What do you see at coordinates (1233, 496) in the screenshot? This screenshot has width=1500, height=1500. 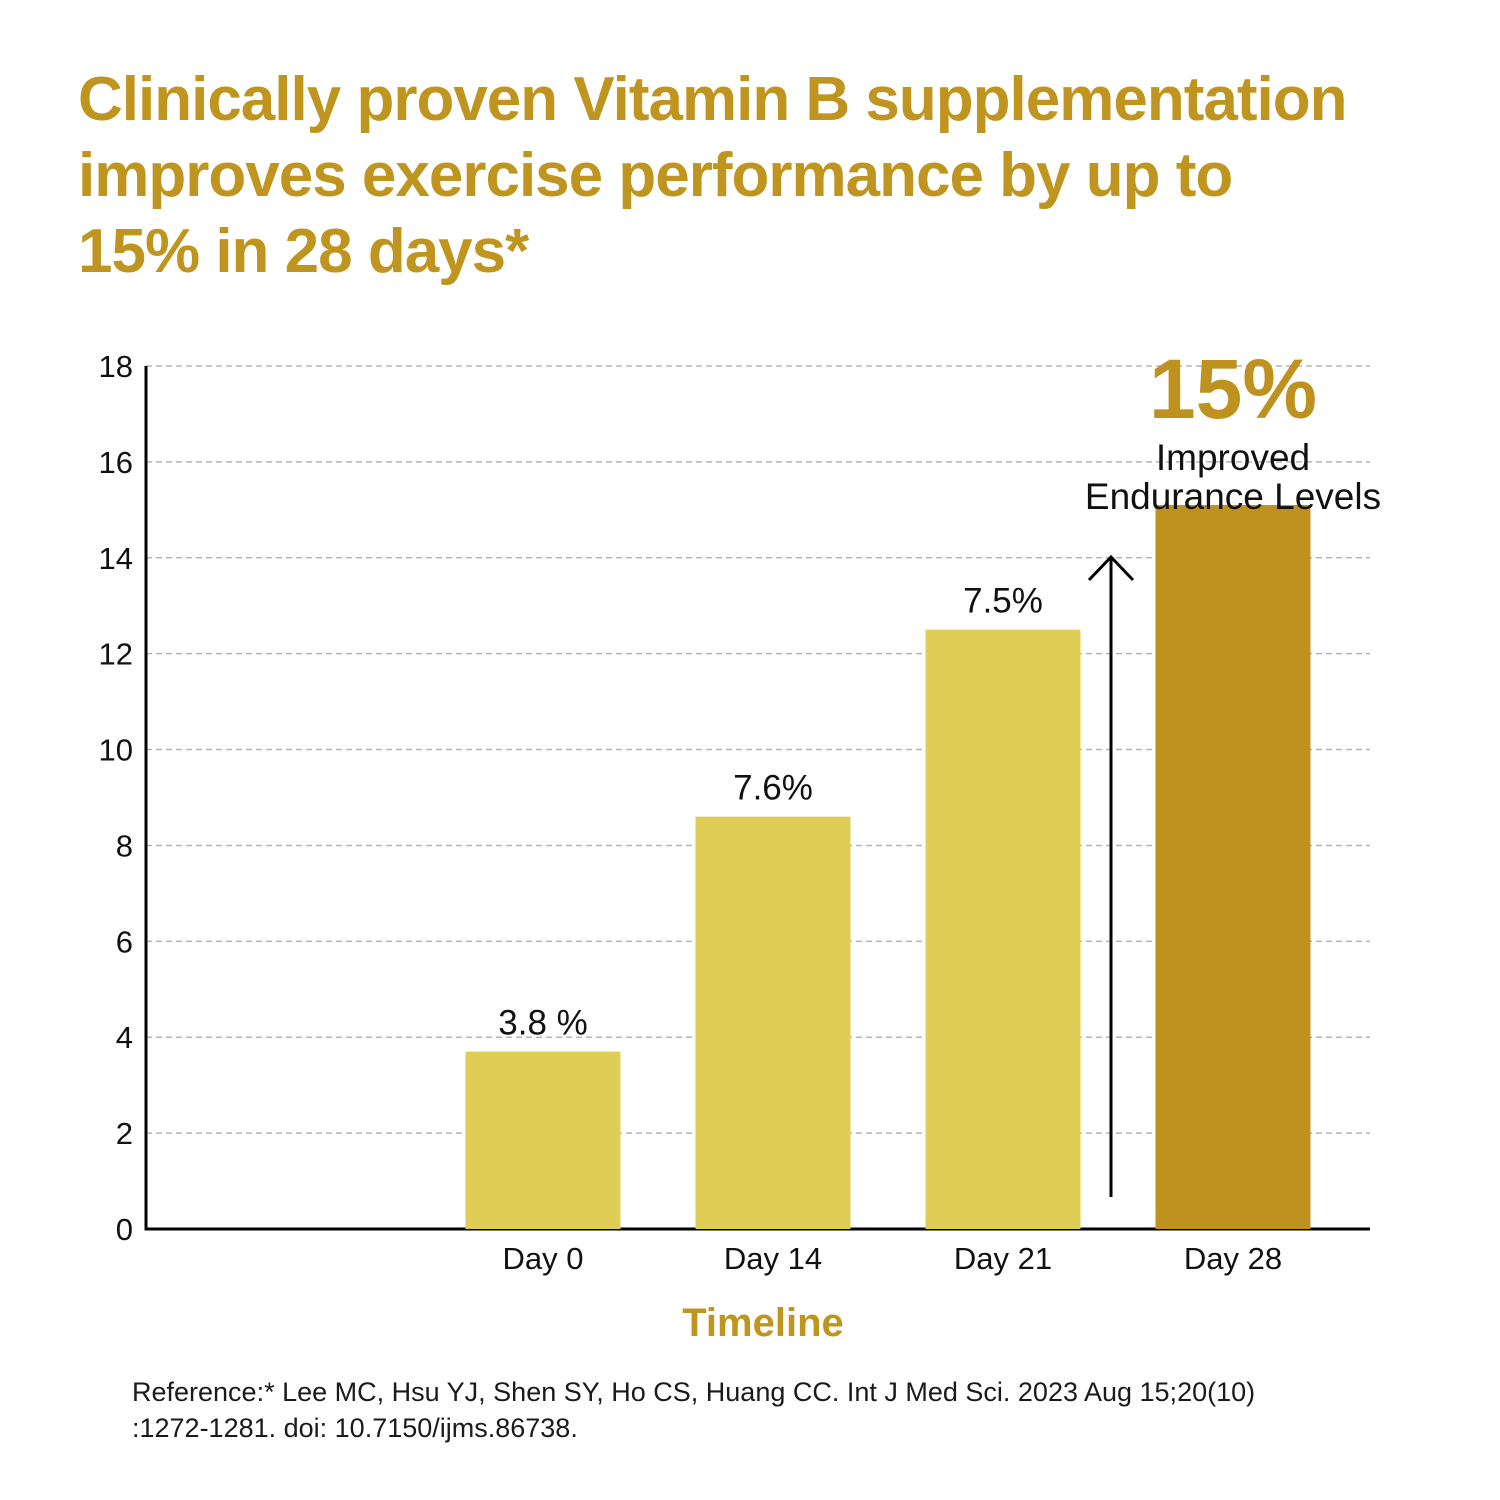 I see `callout-line-2: Endurance Levels` at bounding box center [1233, 496].